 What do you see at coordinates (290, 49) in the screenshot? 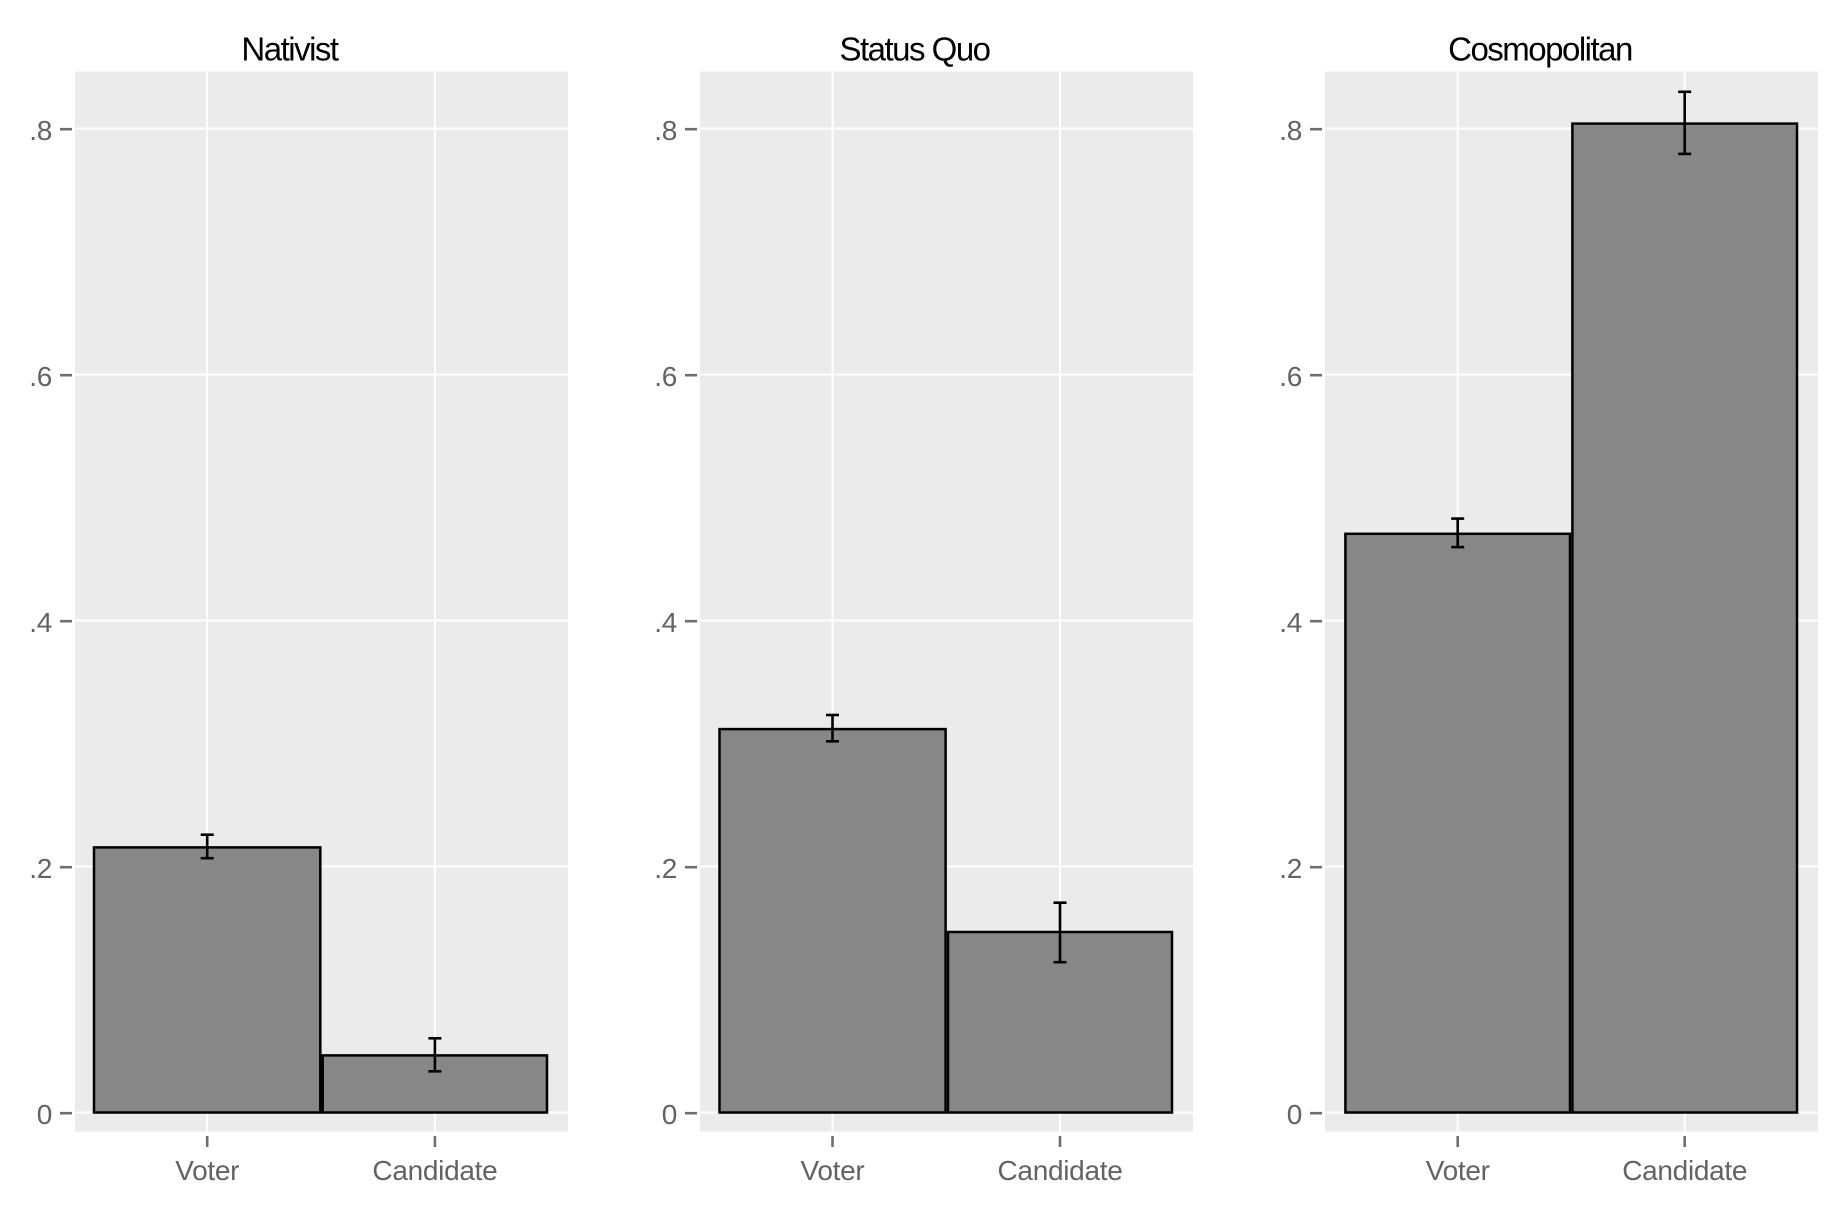
I see `svg-text: Nativist` at bounding box center [290, 49].